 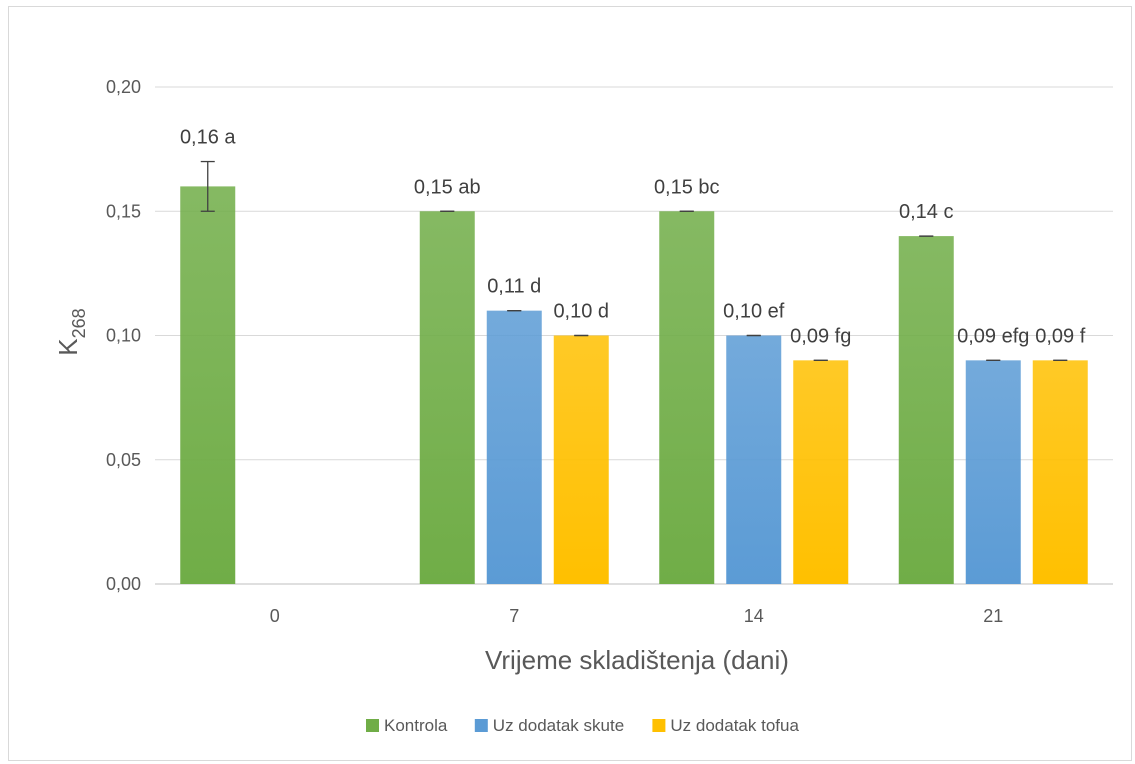 What do you see at coordinates (275, 616) in the screenshot?
I see `x-tick-label: 0` at bounding box center [275, 616].